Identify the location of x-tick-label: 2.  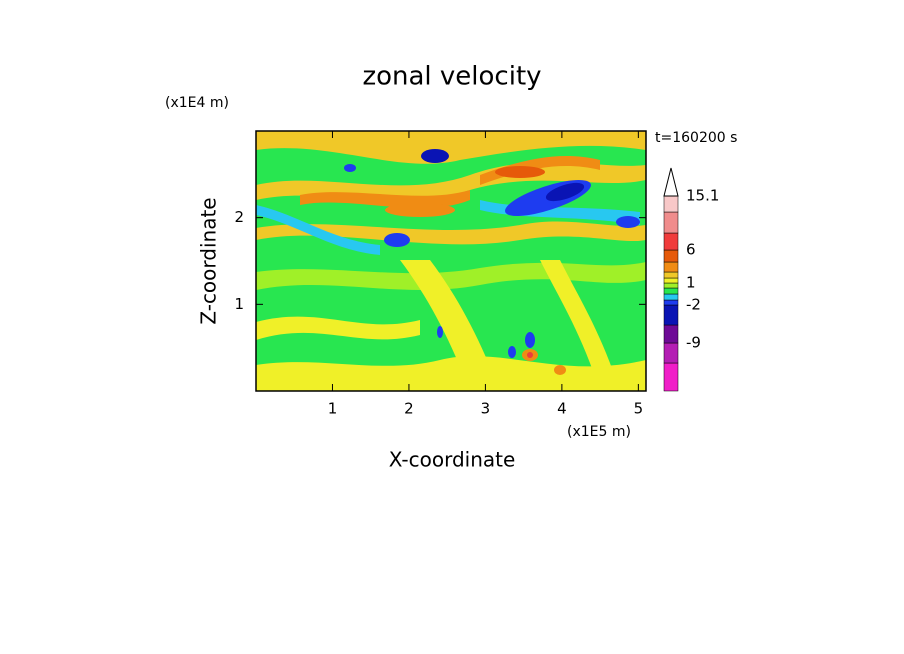
(409, 409).